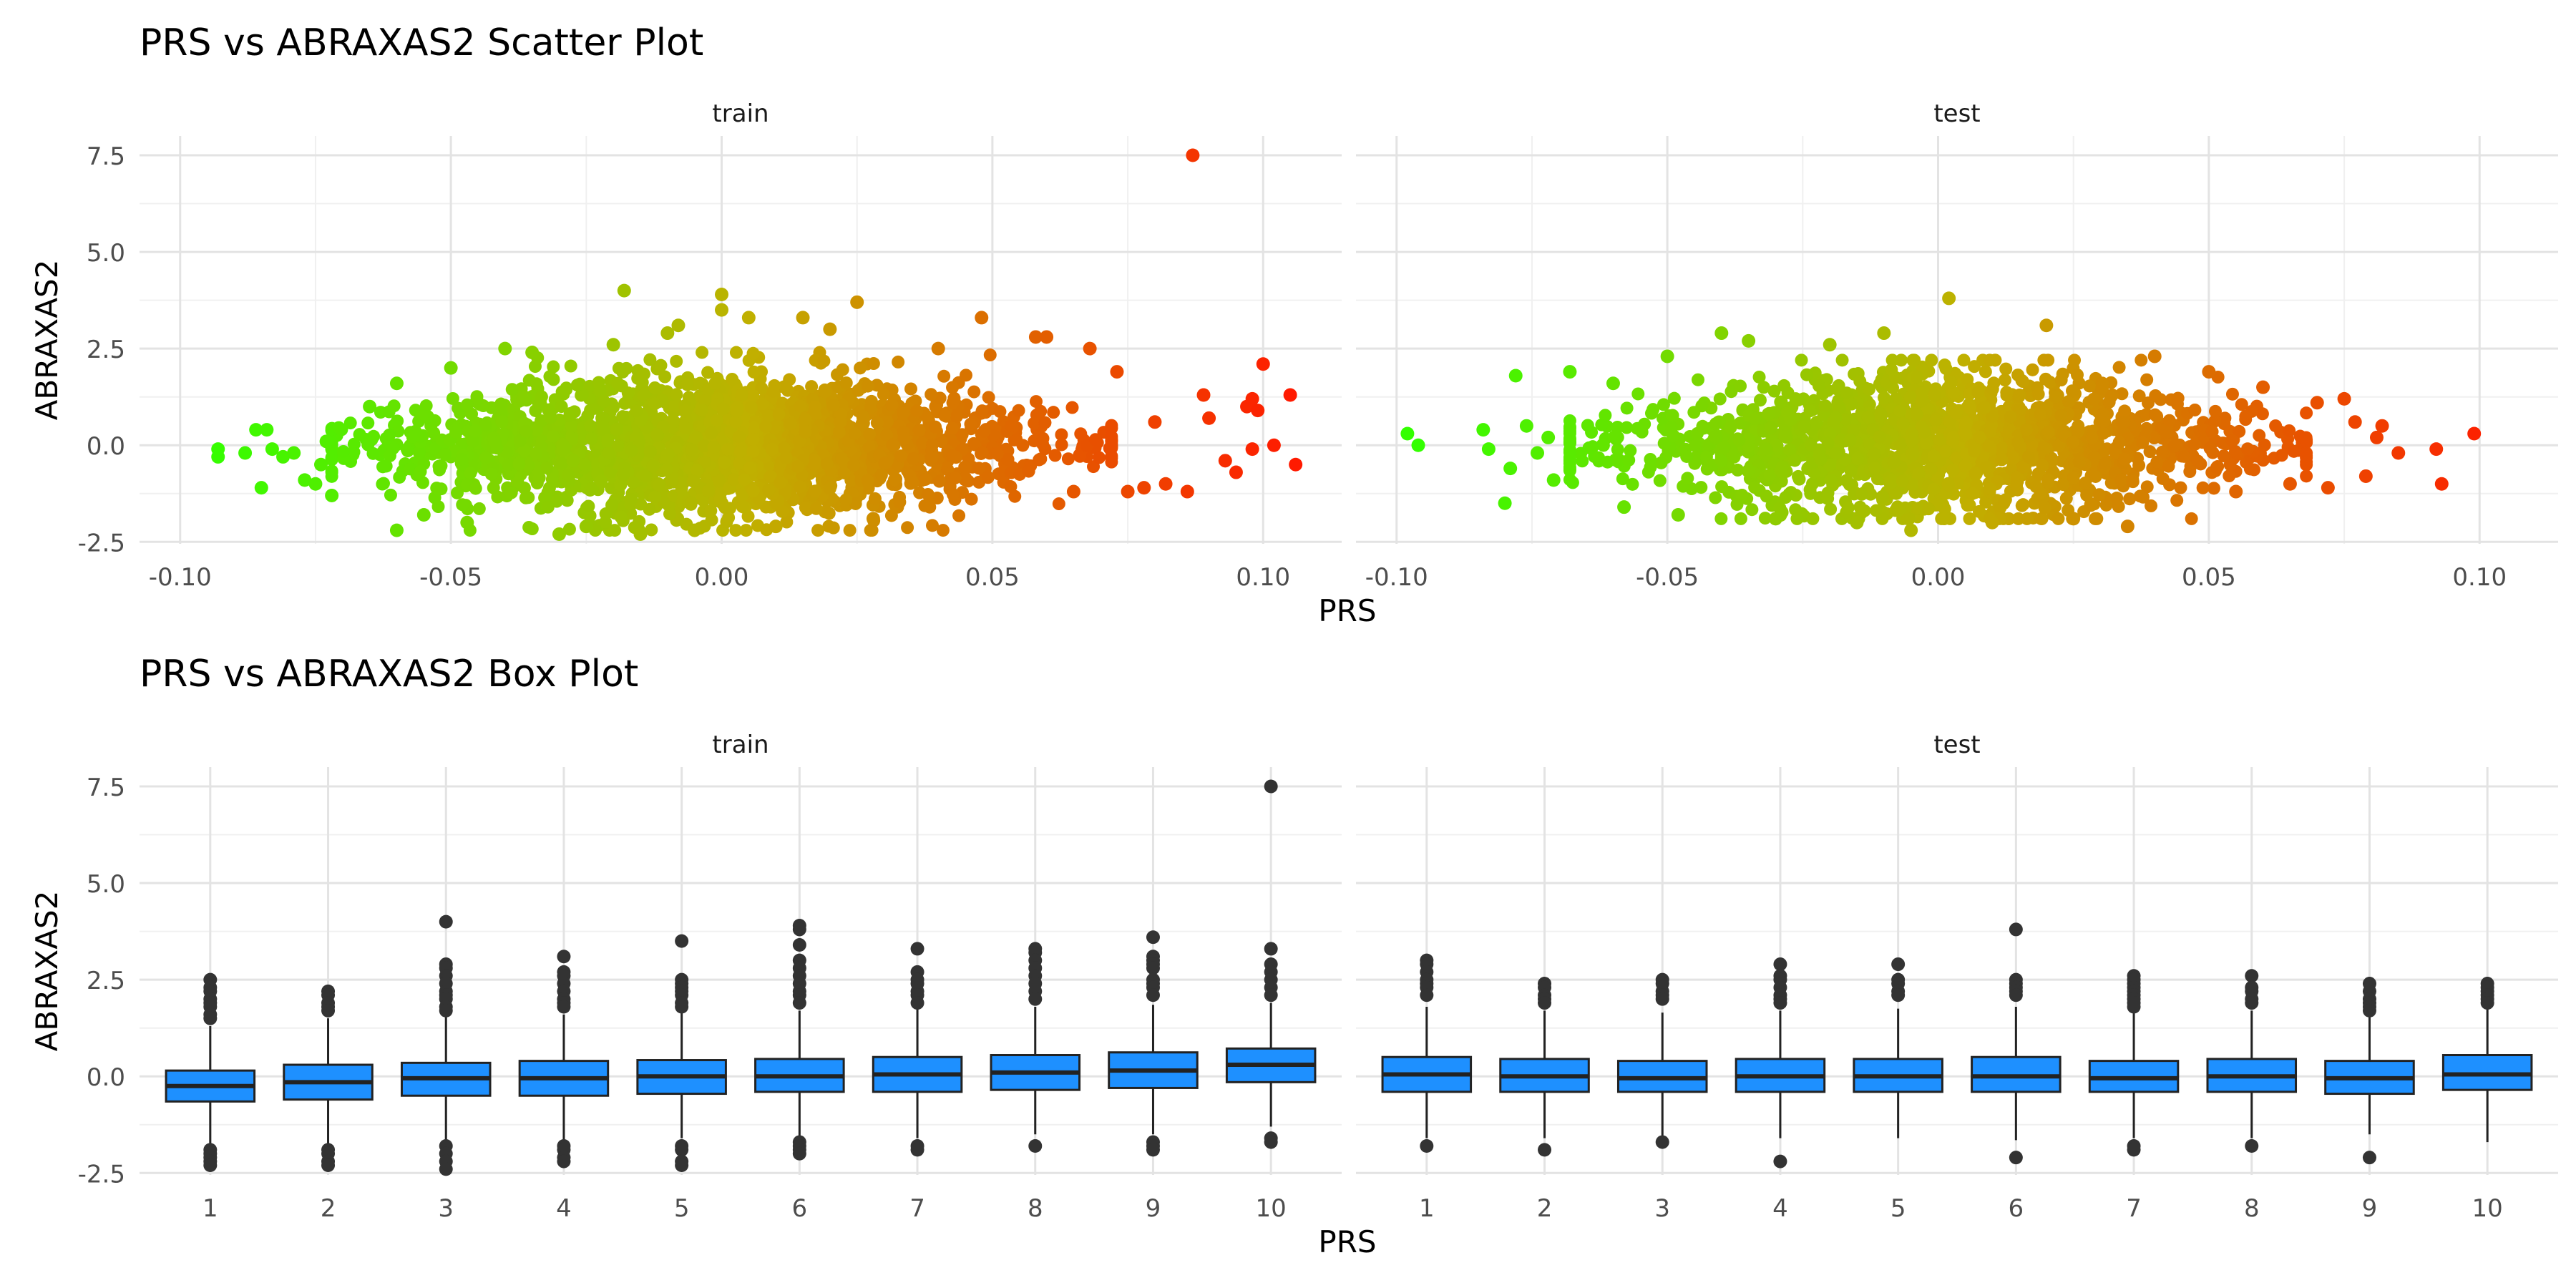 Image resolution: width=2576 pixels, height=1288 pixels. I want to click on box-strip-label-test: test, so click(1956, 745).